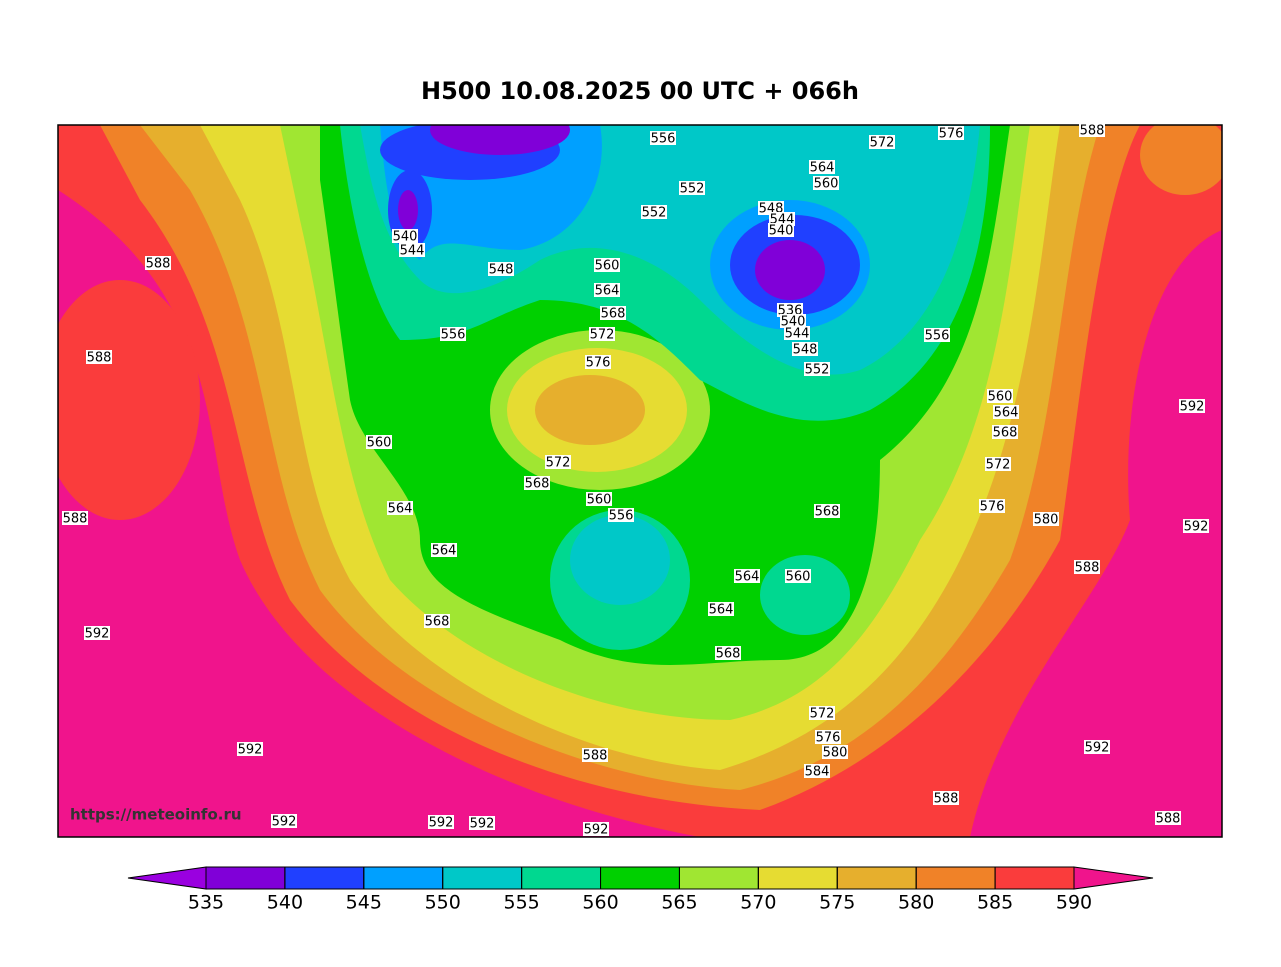 Image resolution: width=1281 pixels, height=967 pixels. I want to click on colorbar-extend-low, so click(167, 878).